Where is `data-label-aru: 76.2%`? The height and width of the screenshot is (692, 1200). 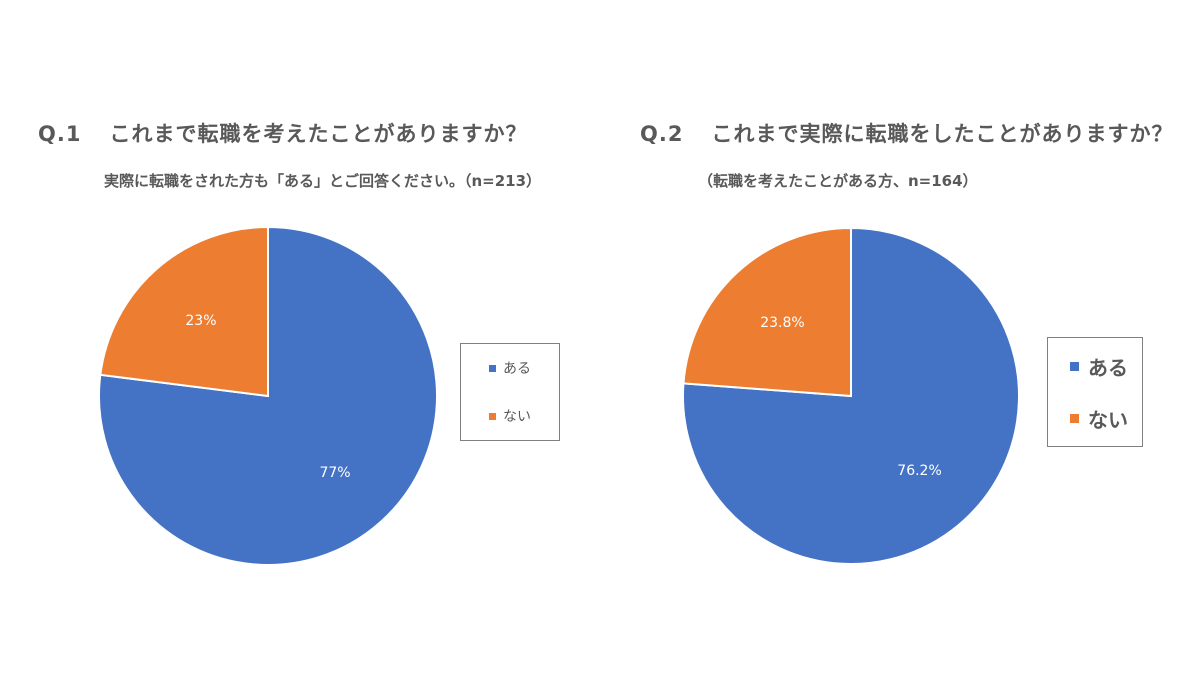 data-label-aru: 76.2% is located at coordinates (919, 471).